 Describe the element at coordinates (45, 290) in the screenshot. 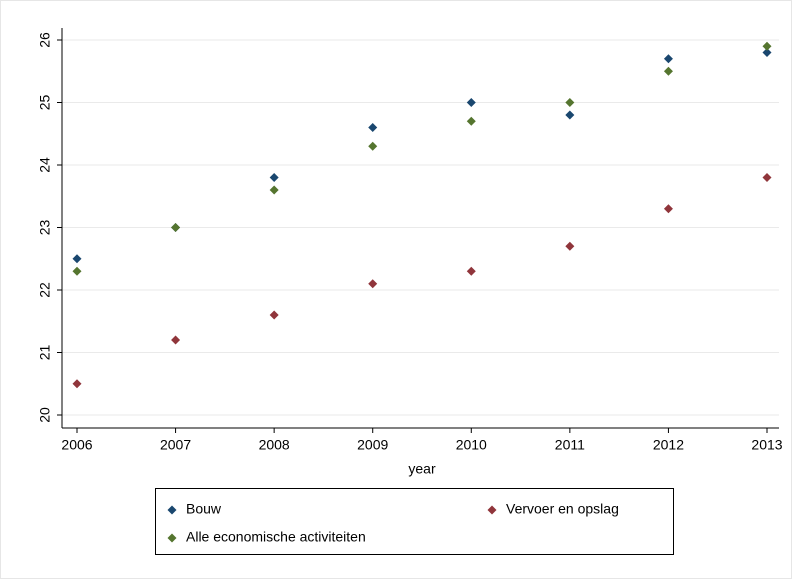

I see `y-tick-label: 22` at that location.